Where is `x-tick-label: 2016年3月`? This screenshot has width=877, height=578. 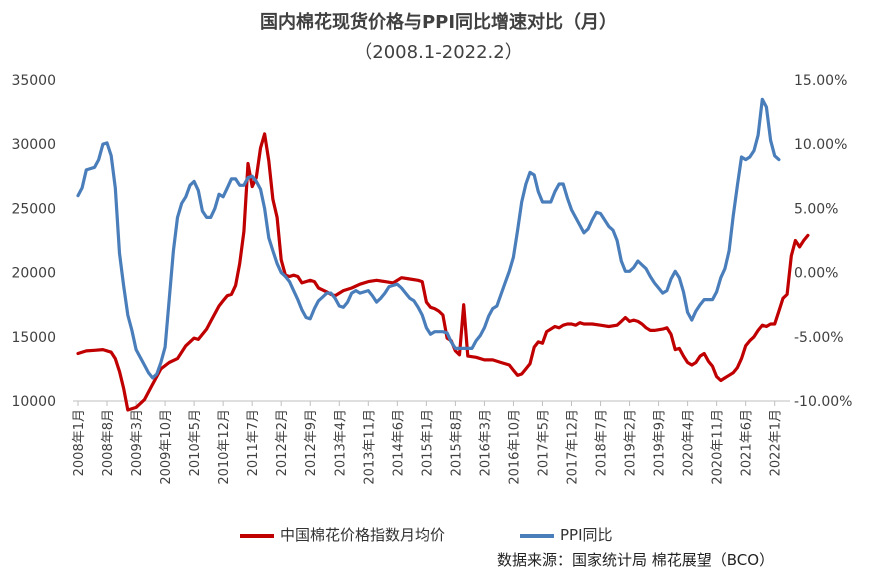
x-tick-label: 2016年3月 is located at coordinates (485, 442).